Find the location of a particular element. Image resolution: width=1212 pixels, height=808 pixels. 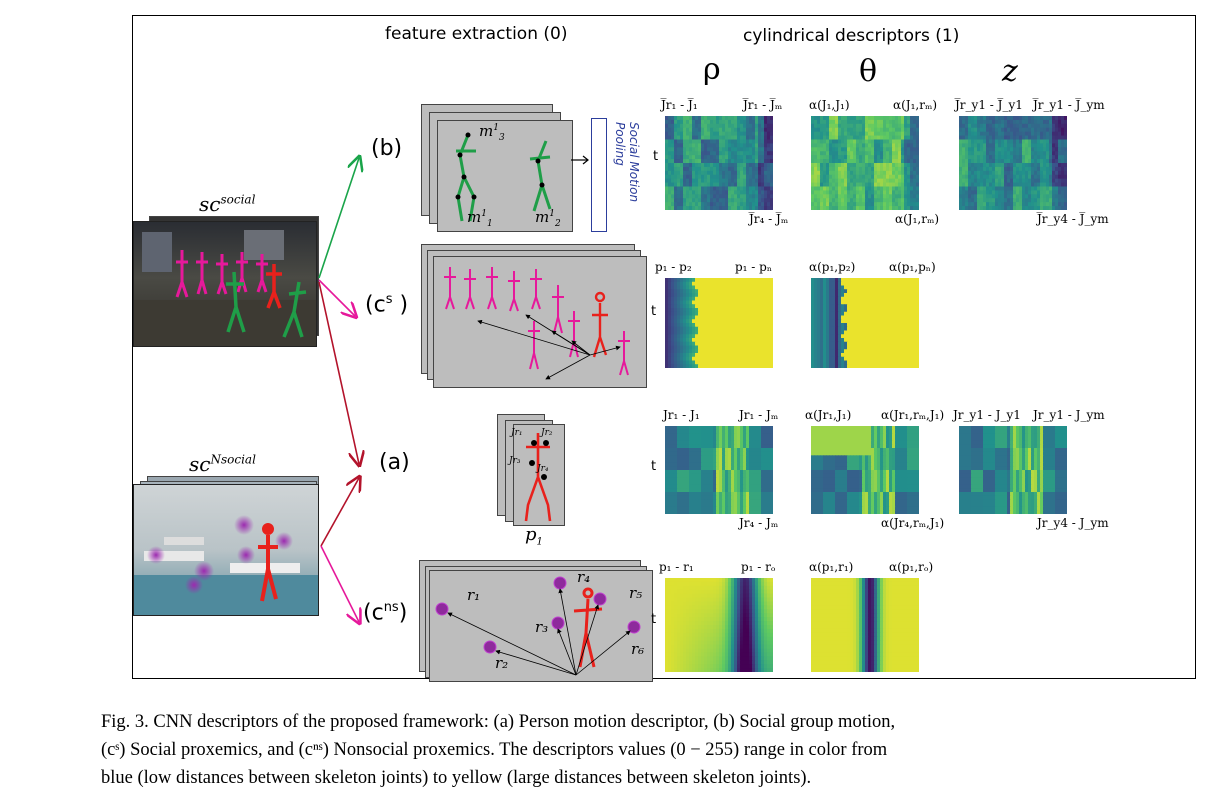

branch-arrows is located at coordinates (360, 391).